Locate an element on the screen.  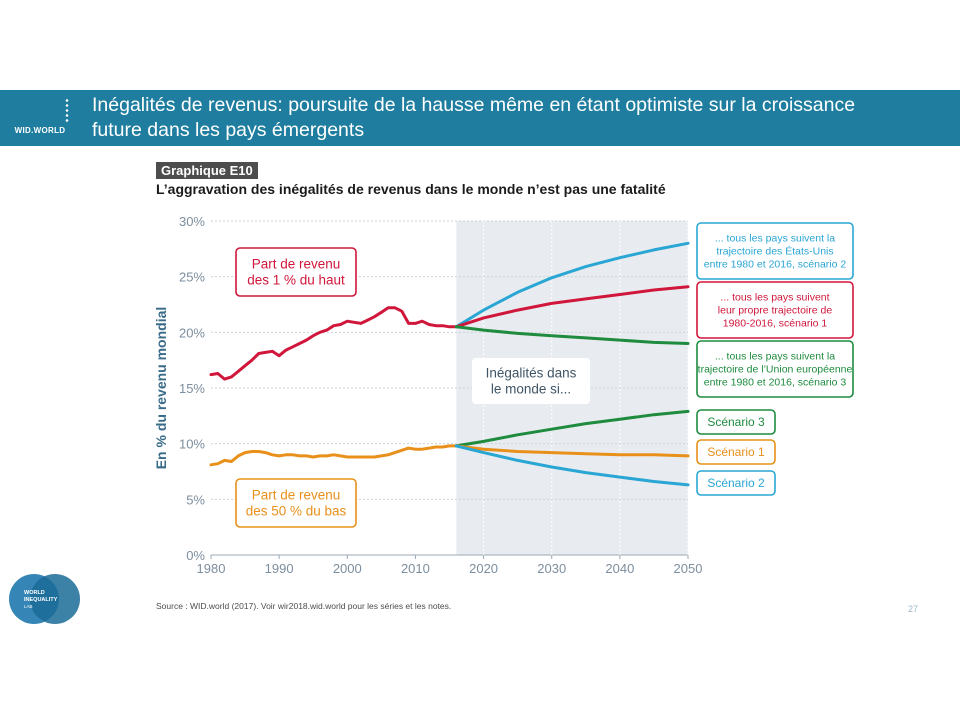
y-tick-label: 20% is located at coordinates (192, 332).